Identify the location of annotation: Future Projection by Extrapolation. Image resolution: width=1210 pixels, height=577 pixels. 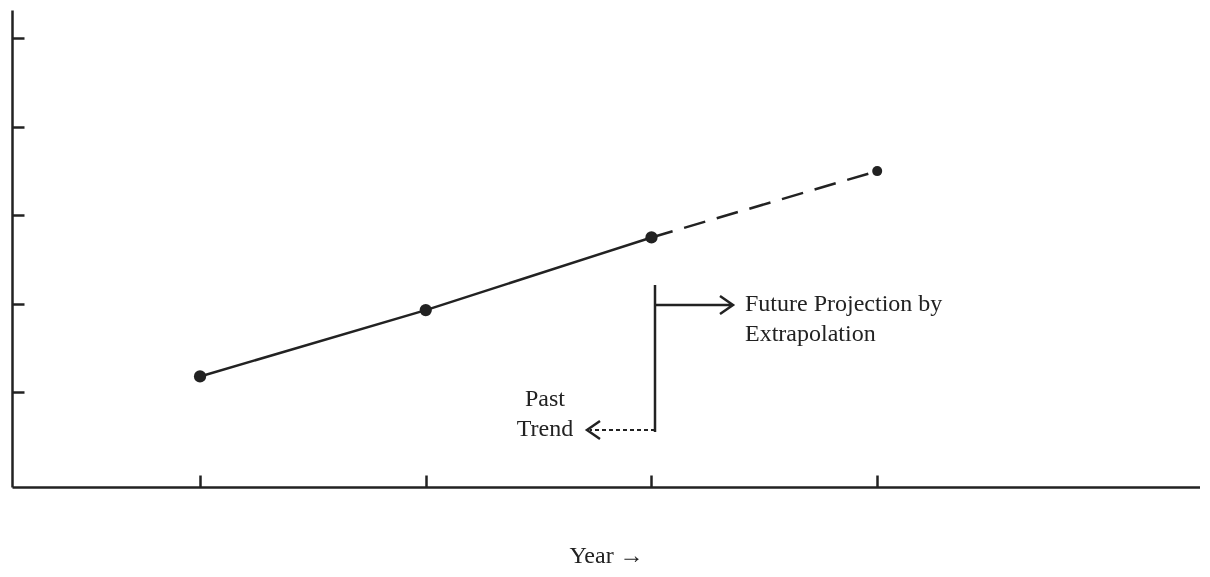
(844, 318).